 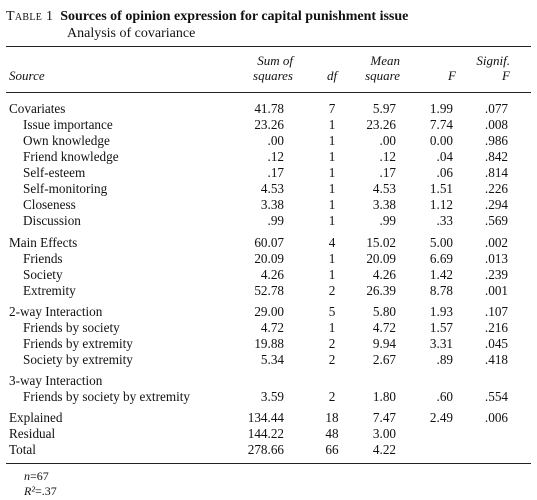 What do you see at coordinates (444, 359) in the screenshot?
I see `row-f: .89` at bounding box center [444, 359].